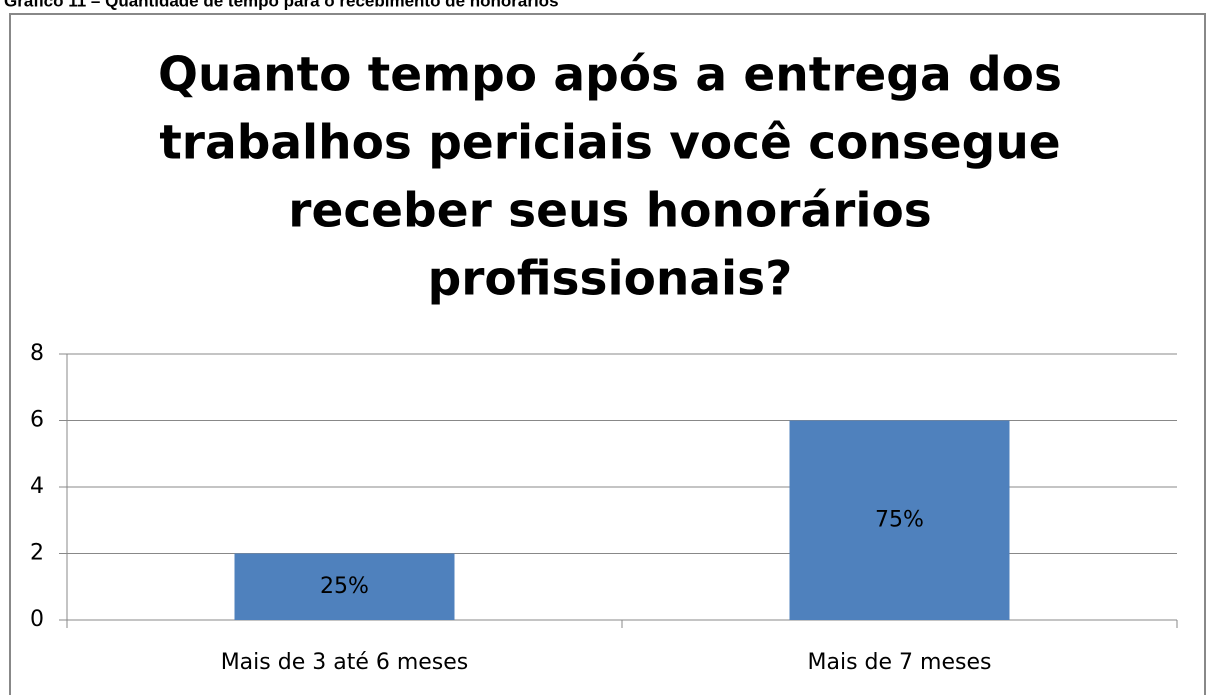 The width and height of the screenshot is (1211, 695). I want to click on chart-title: trabalhos periciais você consegue, so click(609, 143).